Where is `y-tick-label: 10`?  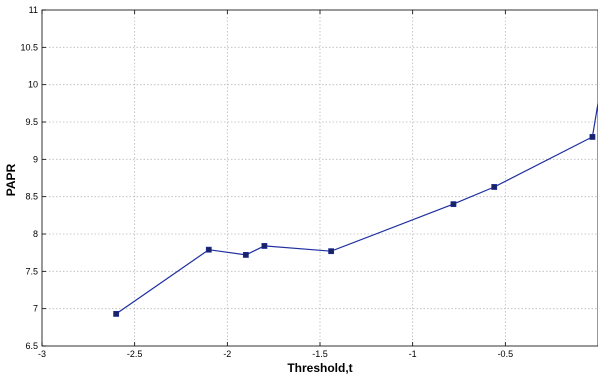 y-tick-label: 10 is located at coordinates (33, 85).